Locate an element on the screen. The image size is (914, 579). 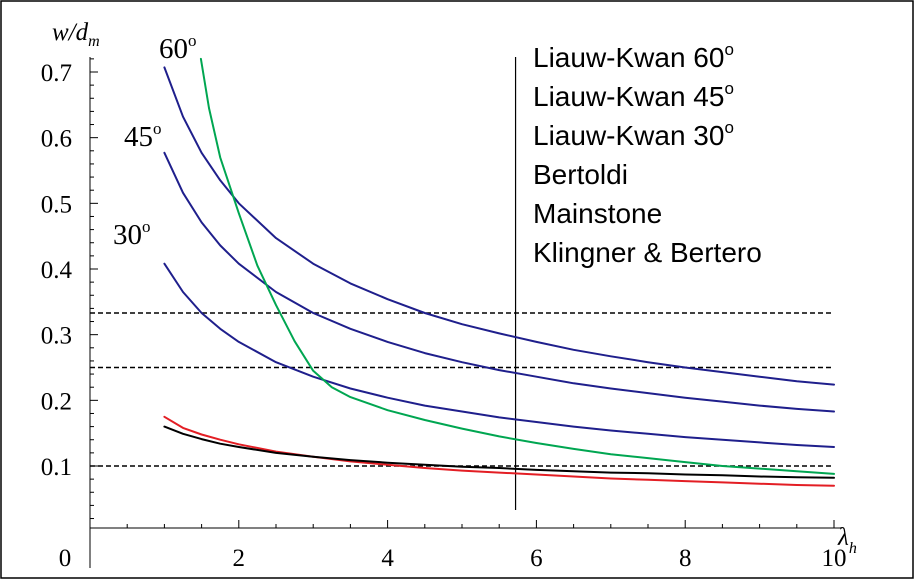
y-minor-ticks is located at coordinates (94, 289).